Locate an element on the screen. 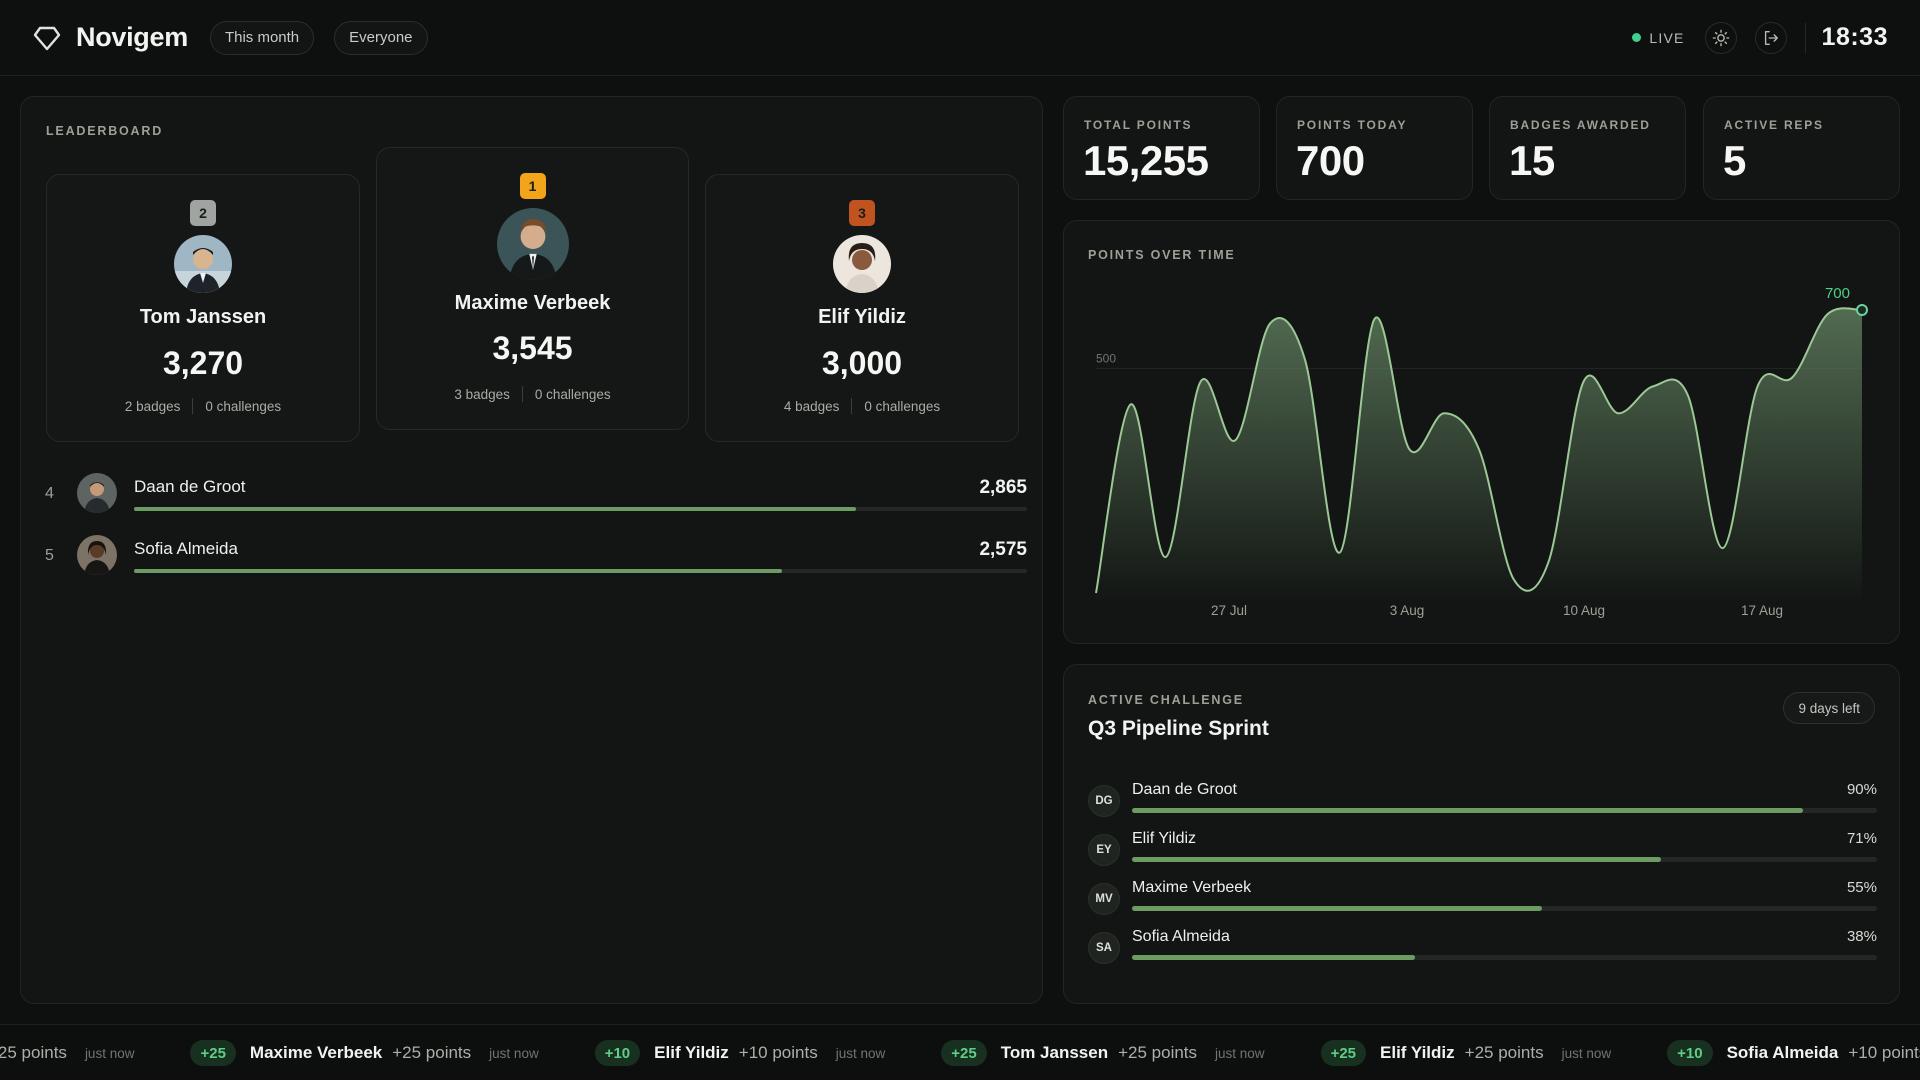 This screenshot has width=1920, height=1080. x-tick-label: 10 Aug is located at coordinates (1584, 610).